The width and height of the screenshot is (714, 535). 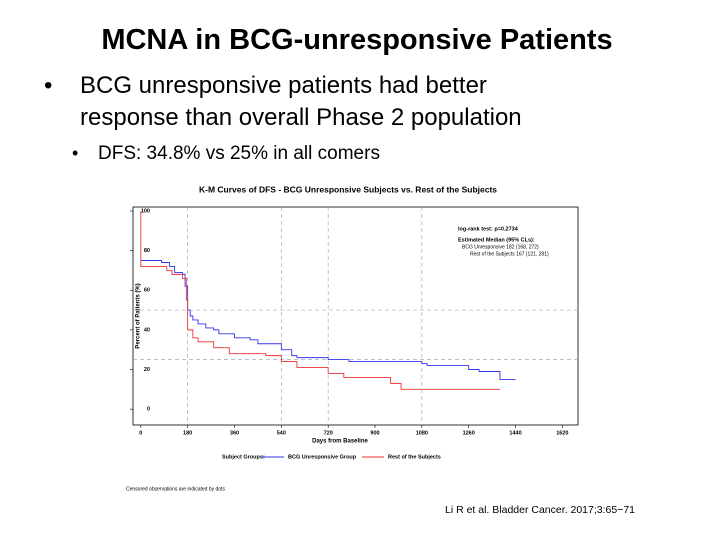 What do you see at coordinates (148, 410) in the screenshot?
I see `y-tick-label: 0` at bounding box center [148, 410].